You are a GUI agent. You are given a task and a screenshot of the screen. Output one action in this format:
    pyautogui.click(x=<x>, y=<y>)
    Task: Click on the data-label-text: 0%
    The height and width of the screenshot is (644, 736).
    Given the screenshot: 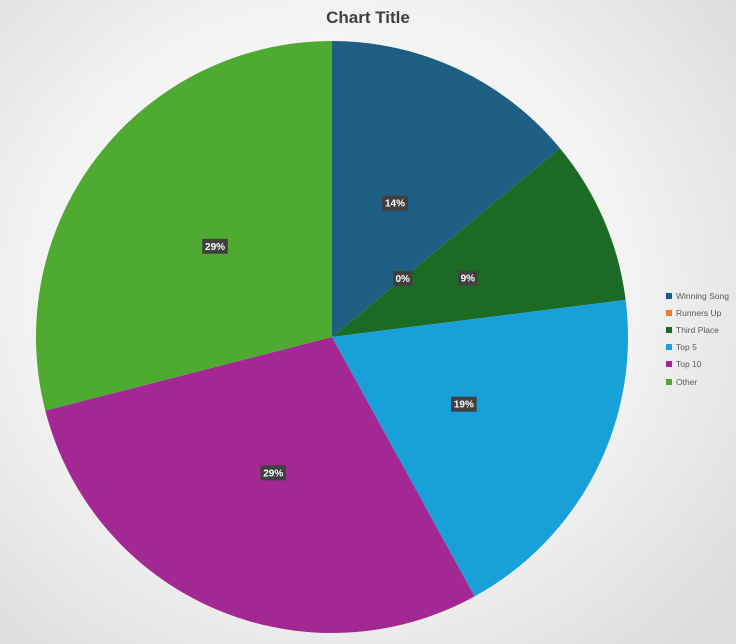 What is the action you would take?
    pyautogui.click(x=402, y=279)
    